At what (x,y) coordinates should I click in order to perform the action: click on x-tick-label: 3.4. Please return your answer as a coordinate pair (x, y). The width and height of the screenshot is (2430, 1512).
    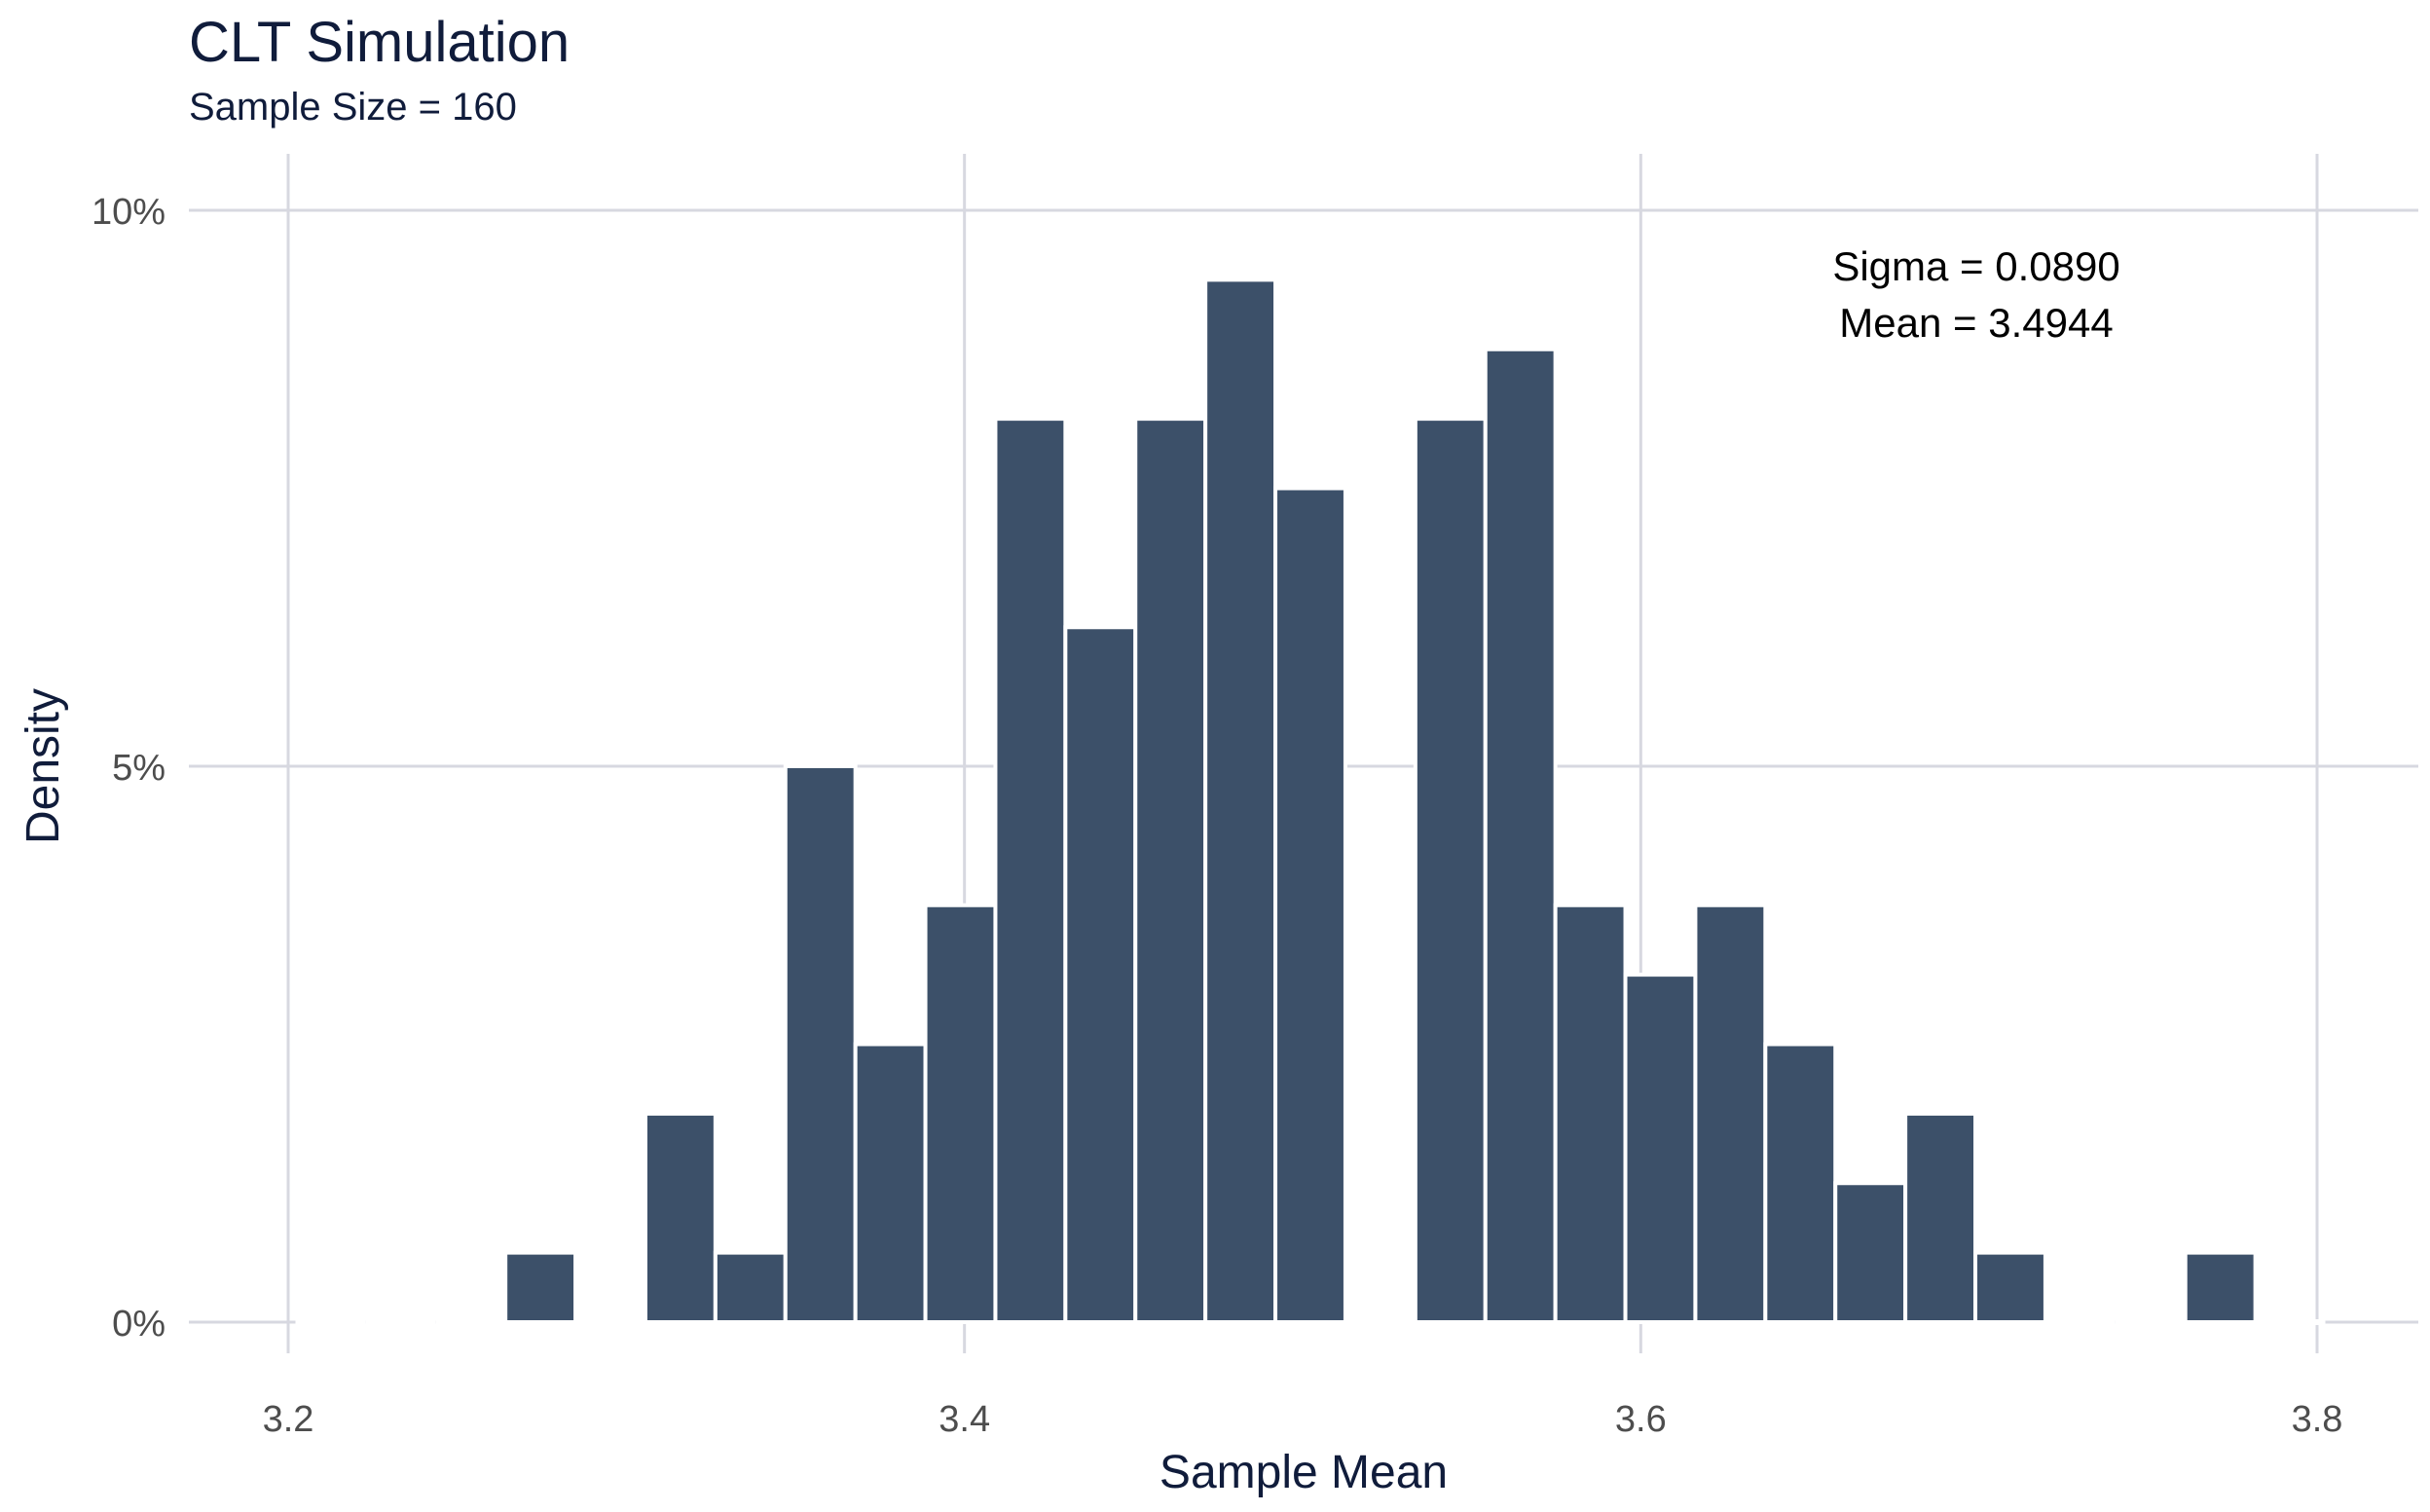
    Looking at the image, I should click on (965, 1419).